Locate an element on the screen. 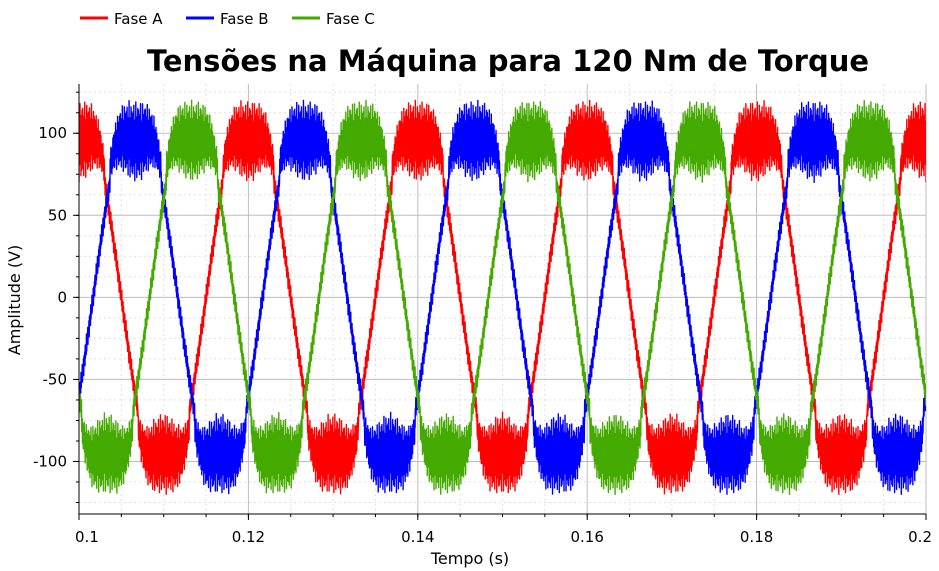  x-tick-label: 0.18 is located at coordinates (756, 537).